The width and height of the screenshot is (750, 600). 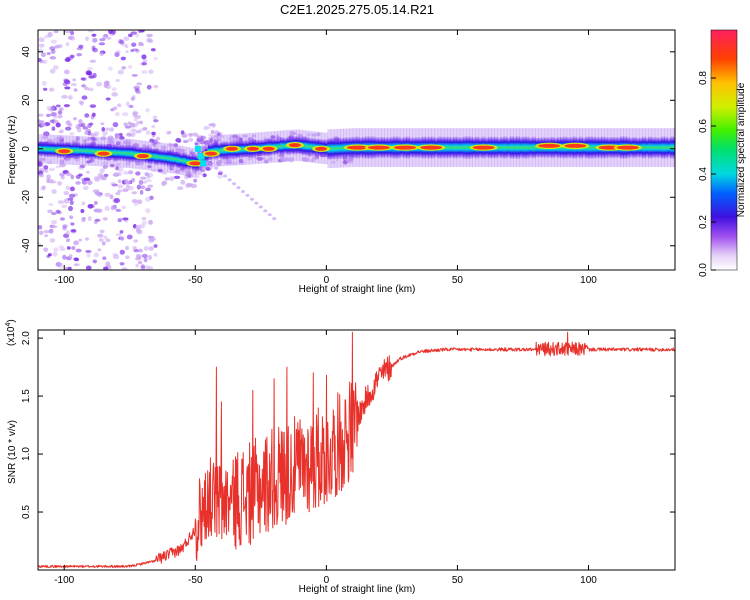 What do you see at coordinates (321, 148) in the screenshot?
I see `spectrogram-hotspot` at bounding box center [321, 148].